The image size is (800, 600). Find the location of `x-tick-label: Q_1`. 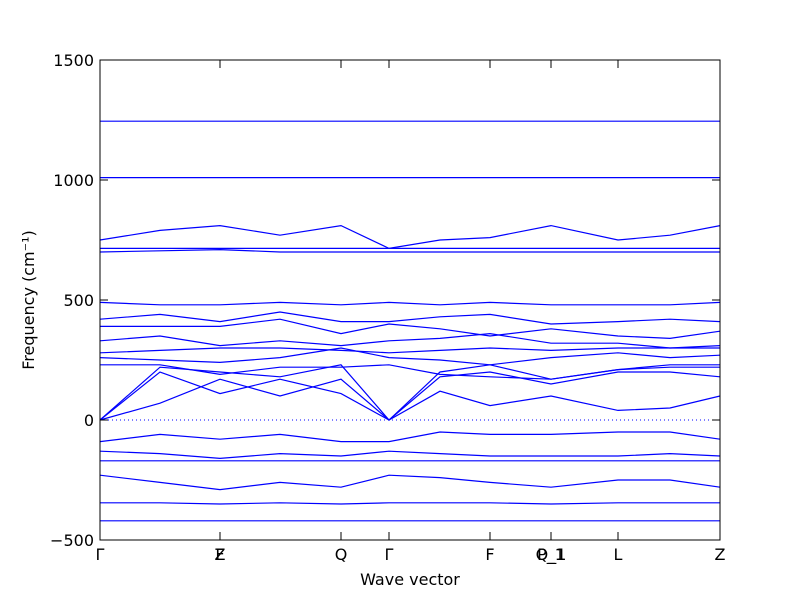

x-tick-label: Q_1 is located at coordinates (551, 555).